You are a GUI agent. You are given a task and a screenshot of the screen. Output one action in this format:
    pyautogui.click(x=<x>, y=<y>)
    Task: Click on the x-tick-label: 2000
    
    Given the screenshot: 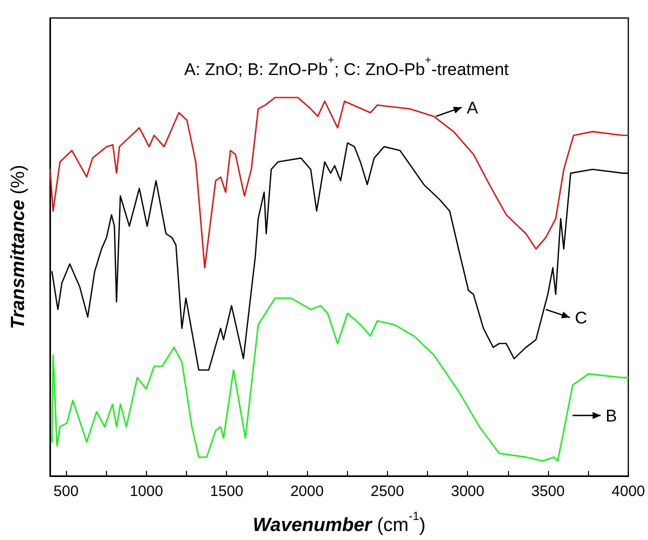 What is the action you would take?
    pyautogui.click(x=307, y=491)
    